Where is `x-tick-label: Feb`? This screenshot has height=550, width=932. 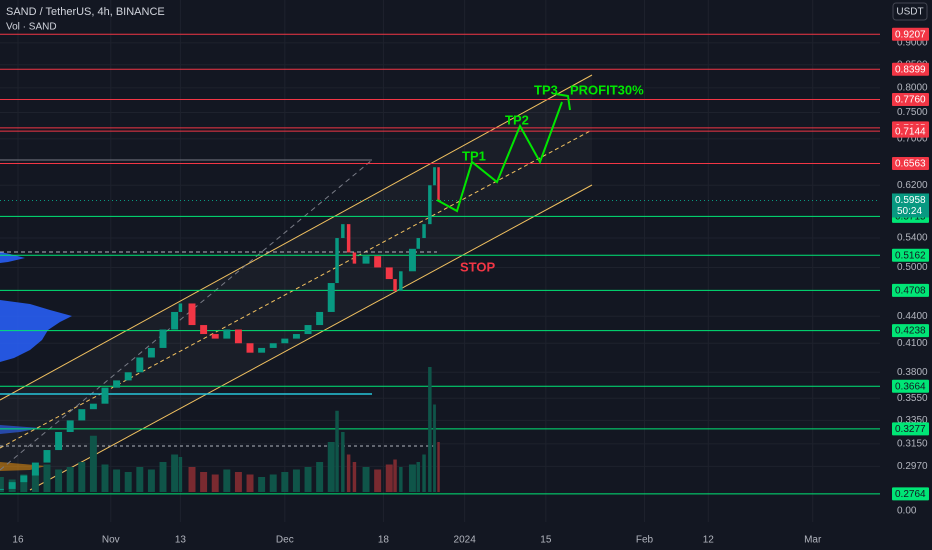
x-tick-label: Feb is located at coordinates (645, 540).